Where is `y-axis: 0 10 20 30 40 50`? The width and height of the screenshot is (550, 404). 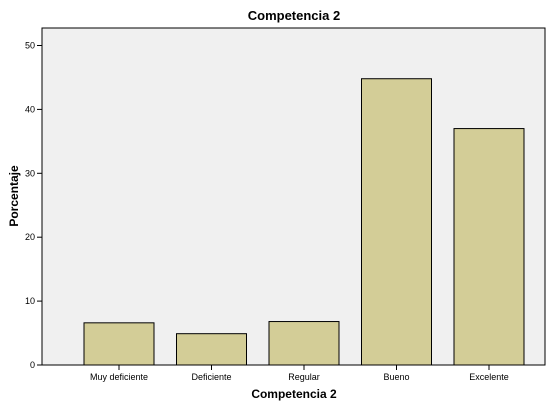
y-axis: 0 10 20 30 40 50 is located at coordinates (33, 205).